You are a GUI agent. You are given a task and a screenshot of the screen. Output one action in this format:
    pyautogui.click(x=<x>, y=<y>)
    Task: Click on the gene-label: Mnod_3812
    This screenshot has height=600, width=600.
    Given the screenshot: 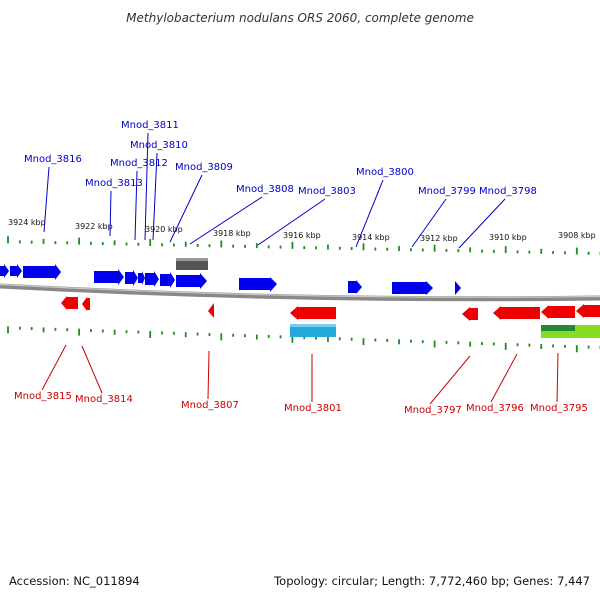 What is the action you would take?
    pyautogui.click(x=139, y=163)
    